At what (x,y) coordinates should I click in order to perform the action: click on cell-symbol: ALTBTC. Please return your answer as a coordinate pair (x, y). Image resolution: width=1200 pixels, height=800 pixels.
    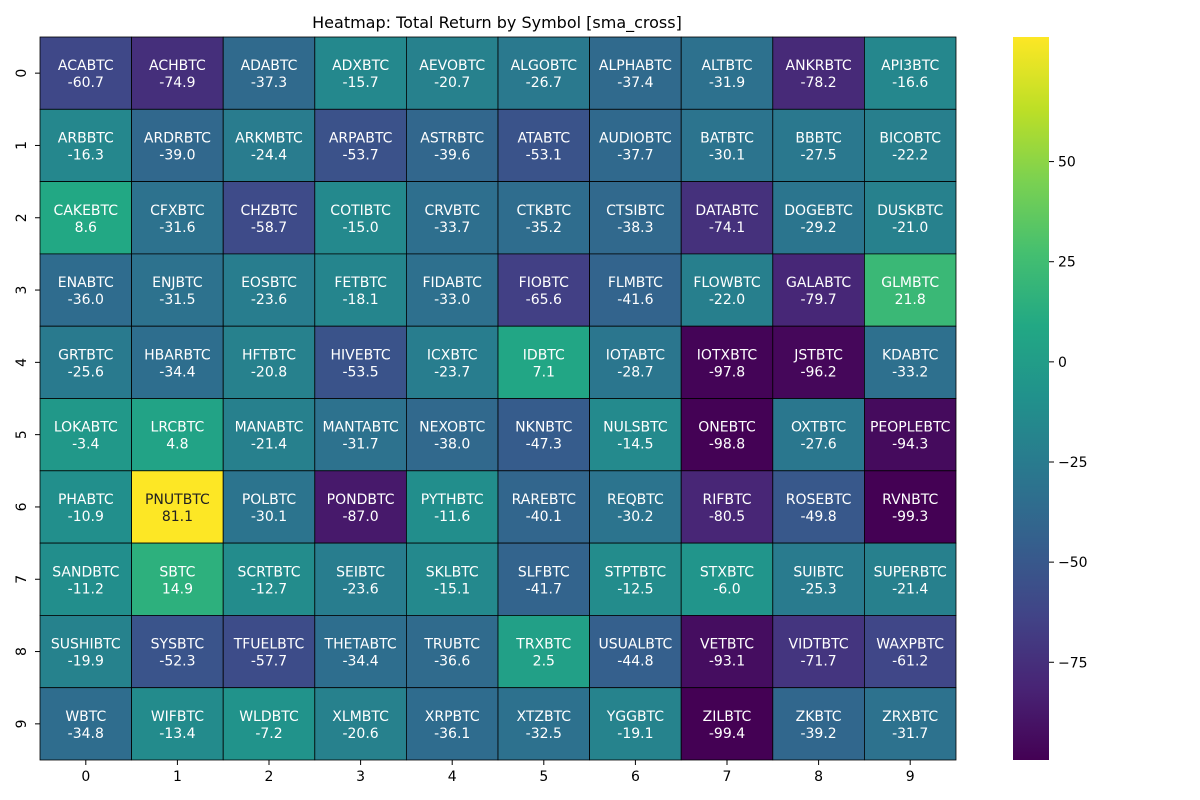
    Looking at the image, I should click on (726, 66).